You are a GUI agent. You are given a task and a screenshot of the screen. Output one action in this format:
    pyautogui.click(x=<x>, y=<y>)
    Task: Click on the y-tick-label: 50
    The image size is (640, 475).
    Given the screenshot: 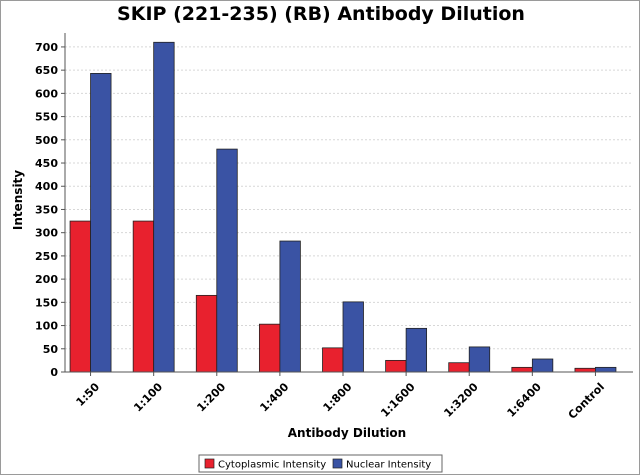 What is the action you would take?
    pyautogui.click(x=51, y=349)
    